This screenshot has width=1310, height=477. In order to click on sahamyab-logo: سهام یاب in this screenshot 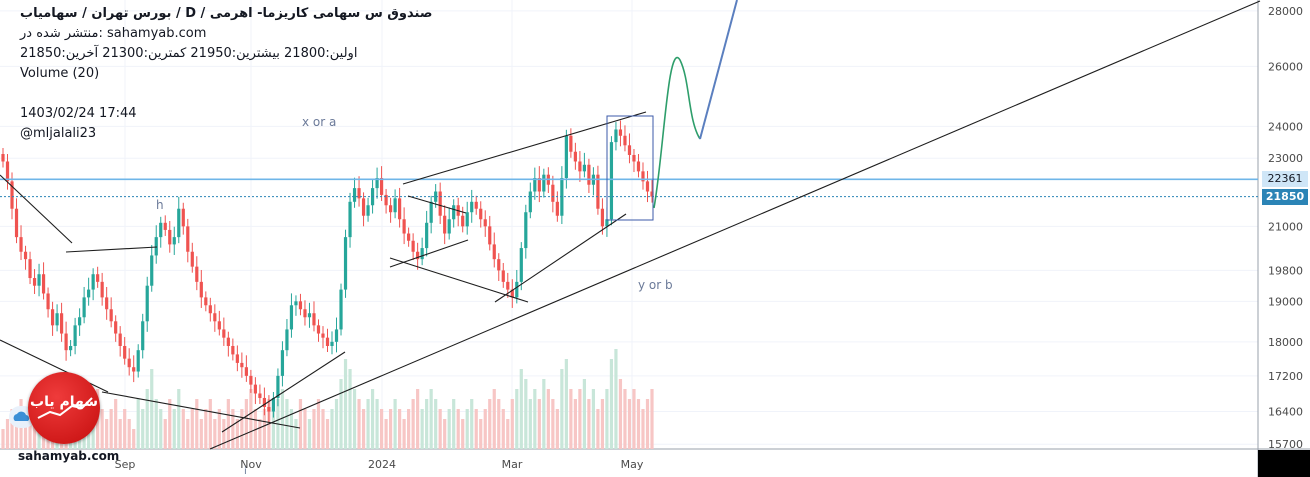, I will do `click(64, 408)`.